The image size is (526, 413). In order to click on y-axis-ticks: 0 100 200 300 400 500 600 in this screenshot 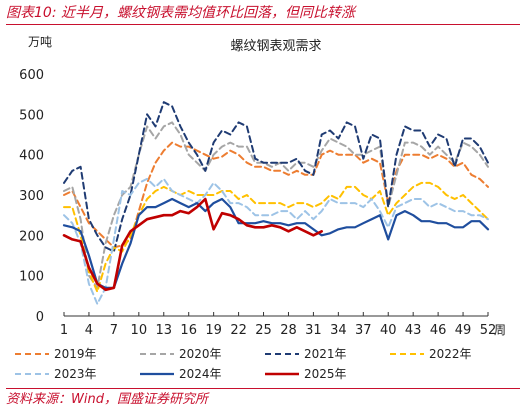, I will do `click(31, 196)`.